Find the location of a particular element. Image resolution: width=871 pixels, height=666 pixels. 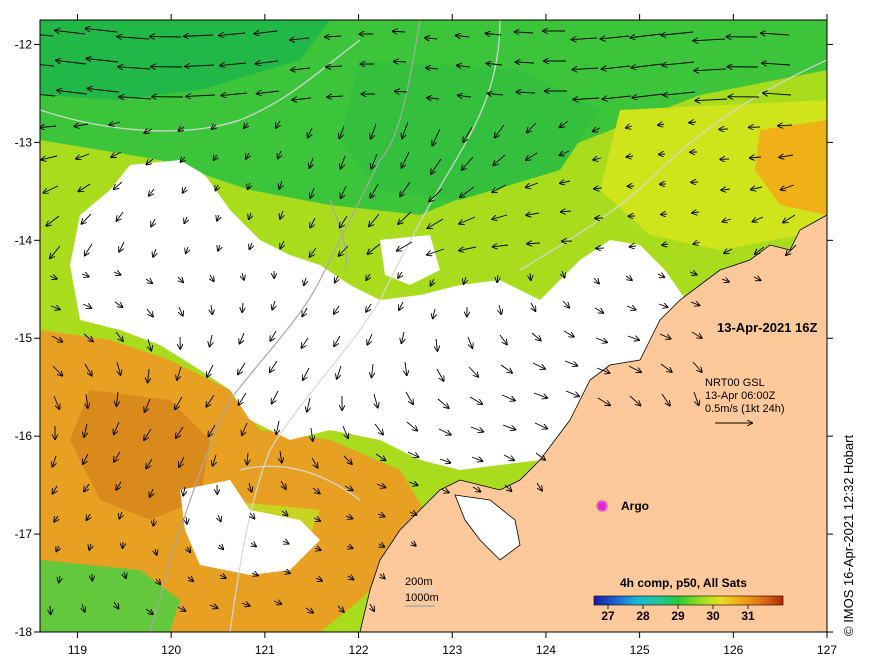

lon-tick-label: 119 is located at coordinates (77, 650).